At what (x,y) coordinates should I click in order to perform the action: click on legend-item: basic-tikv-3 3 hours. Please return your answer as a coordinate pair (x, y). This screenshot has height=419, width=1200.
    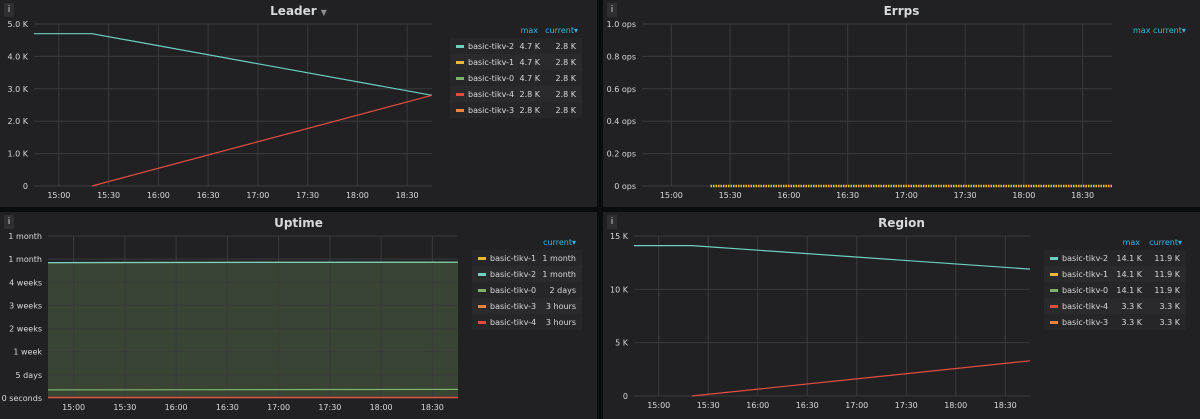
    Looking at the image, I should click on (527, 306).